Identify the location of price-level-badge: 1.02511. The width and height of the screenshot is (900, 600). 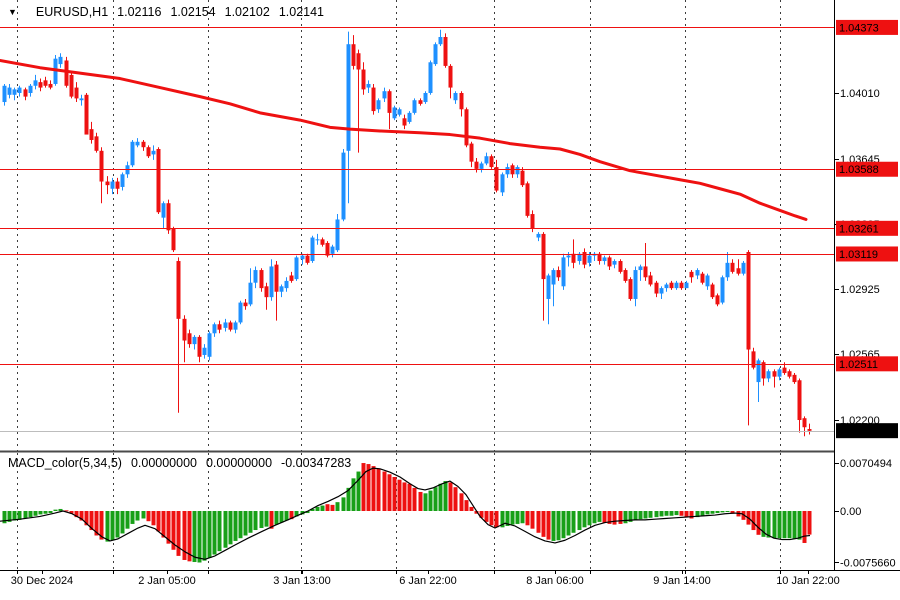
(867, 364).